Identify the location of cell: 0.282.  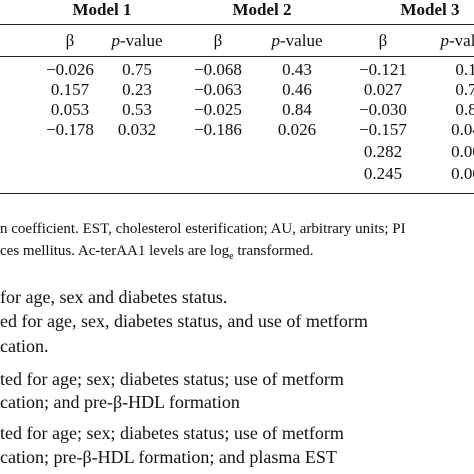
(383, 151).